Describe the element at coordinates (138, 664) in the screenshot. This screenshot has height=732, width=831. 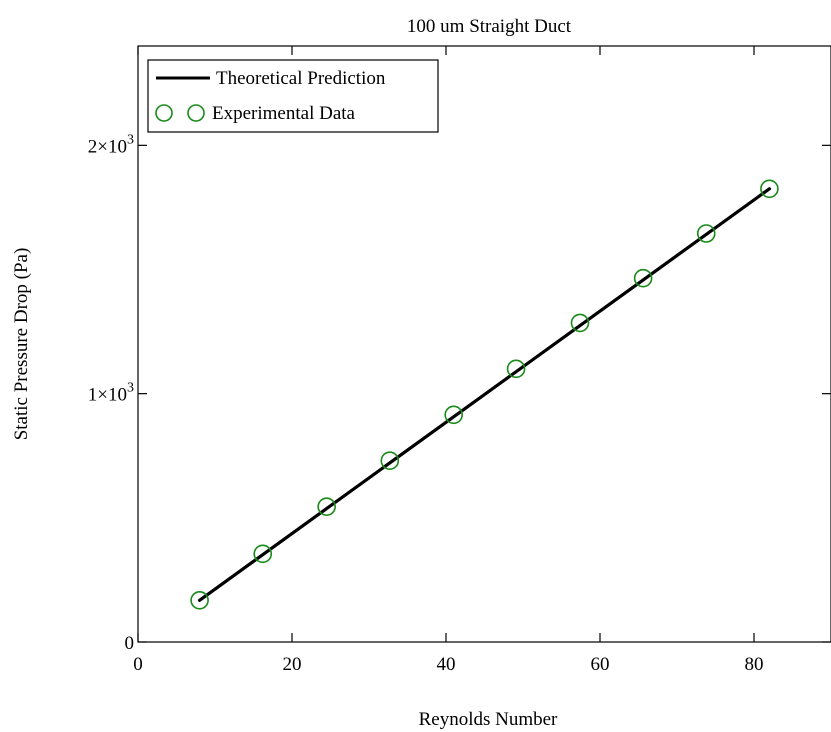
I see `x-tick-label-0: 0` at that location.